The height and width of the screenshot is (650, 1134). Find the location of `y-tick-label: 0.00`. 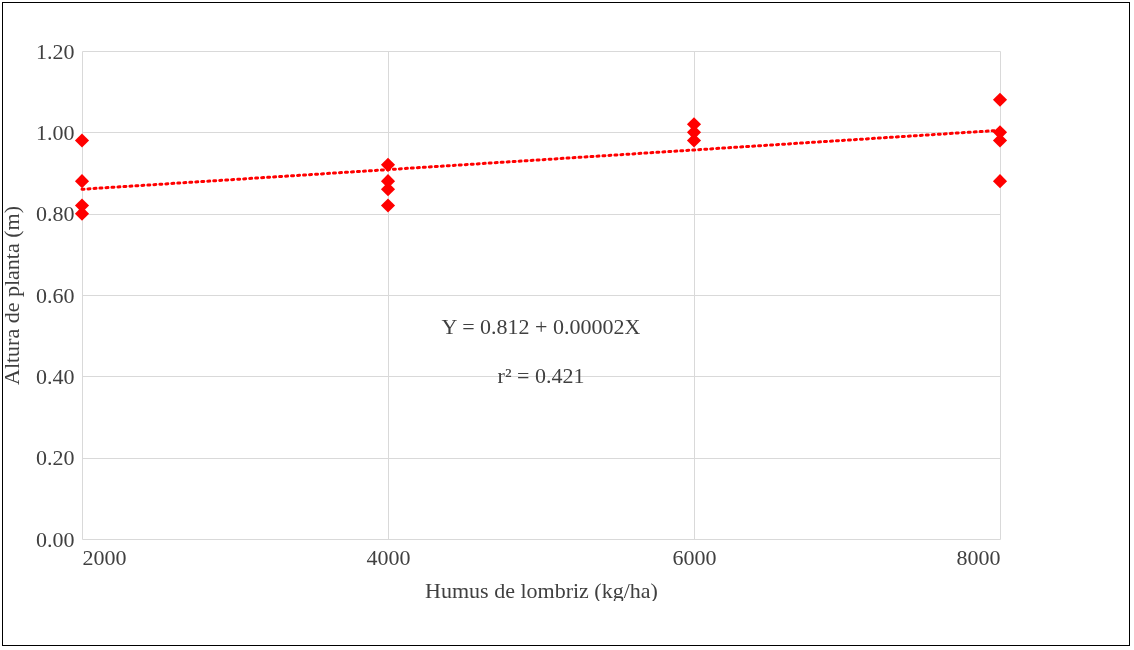

y-tick-label: 0.00 is located at coordinates (55, 539).